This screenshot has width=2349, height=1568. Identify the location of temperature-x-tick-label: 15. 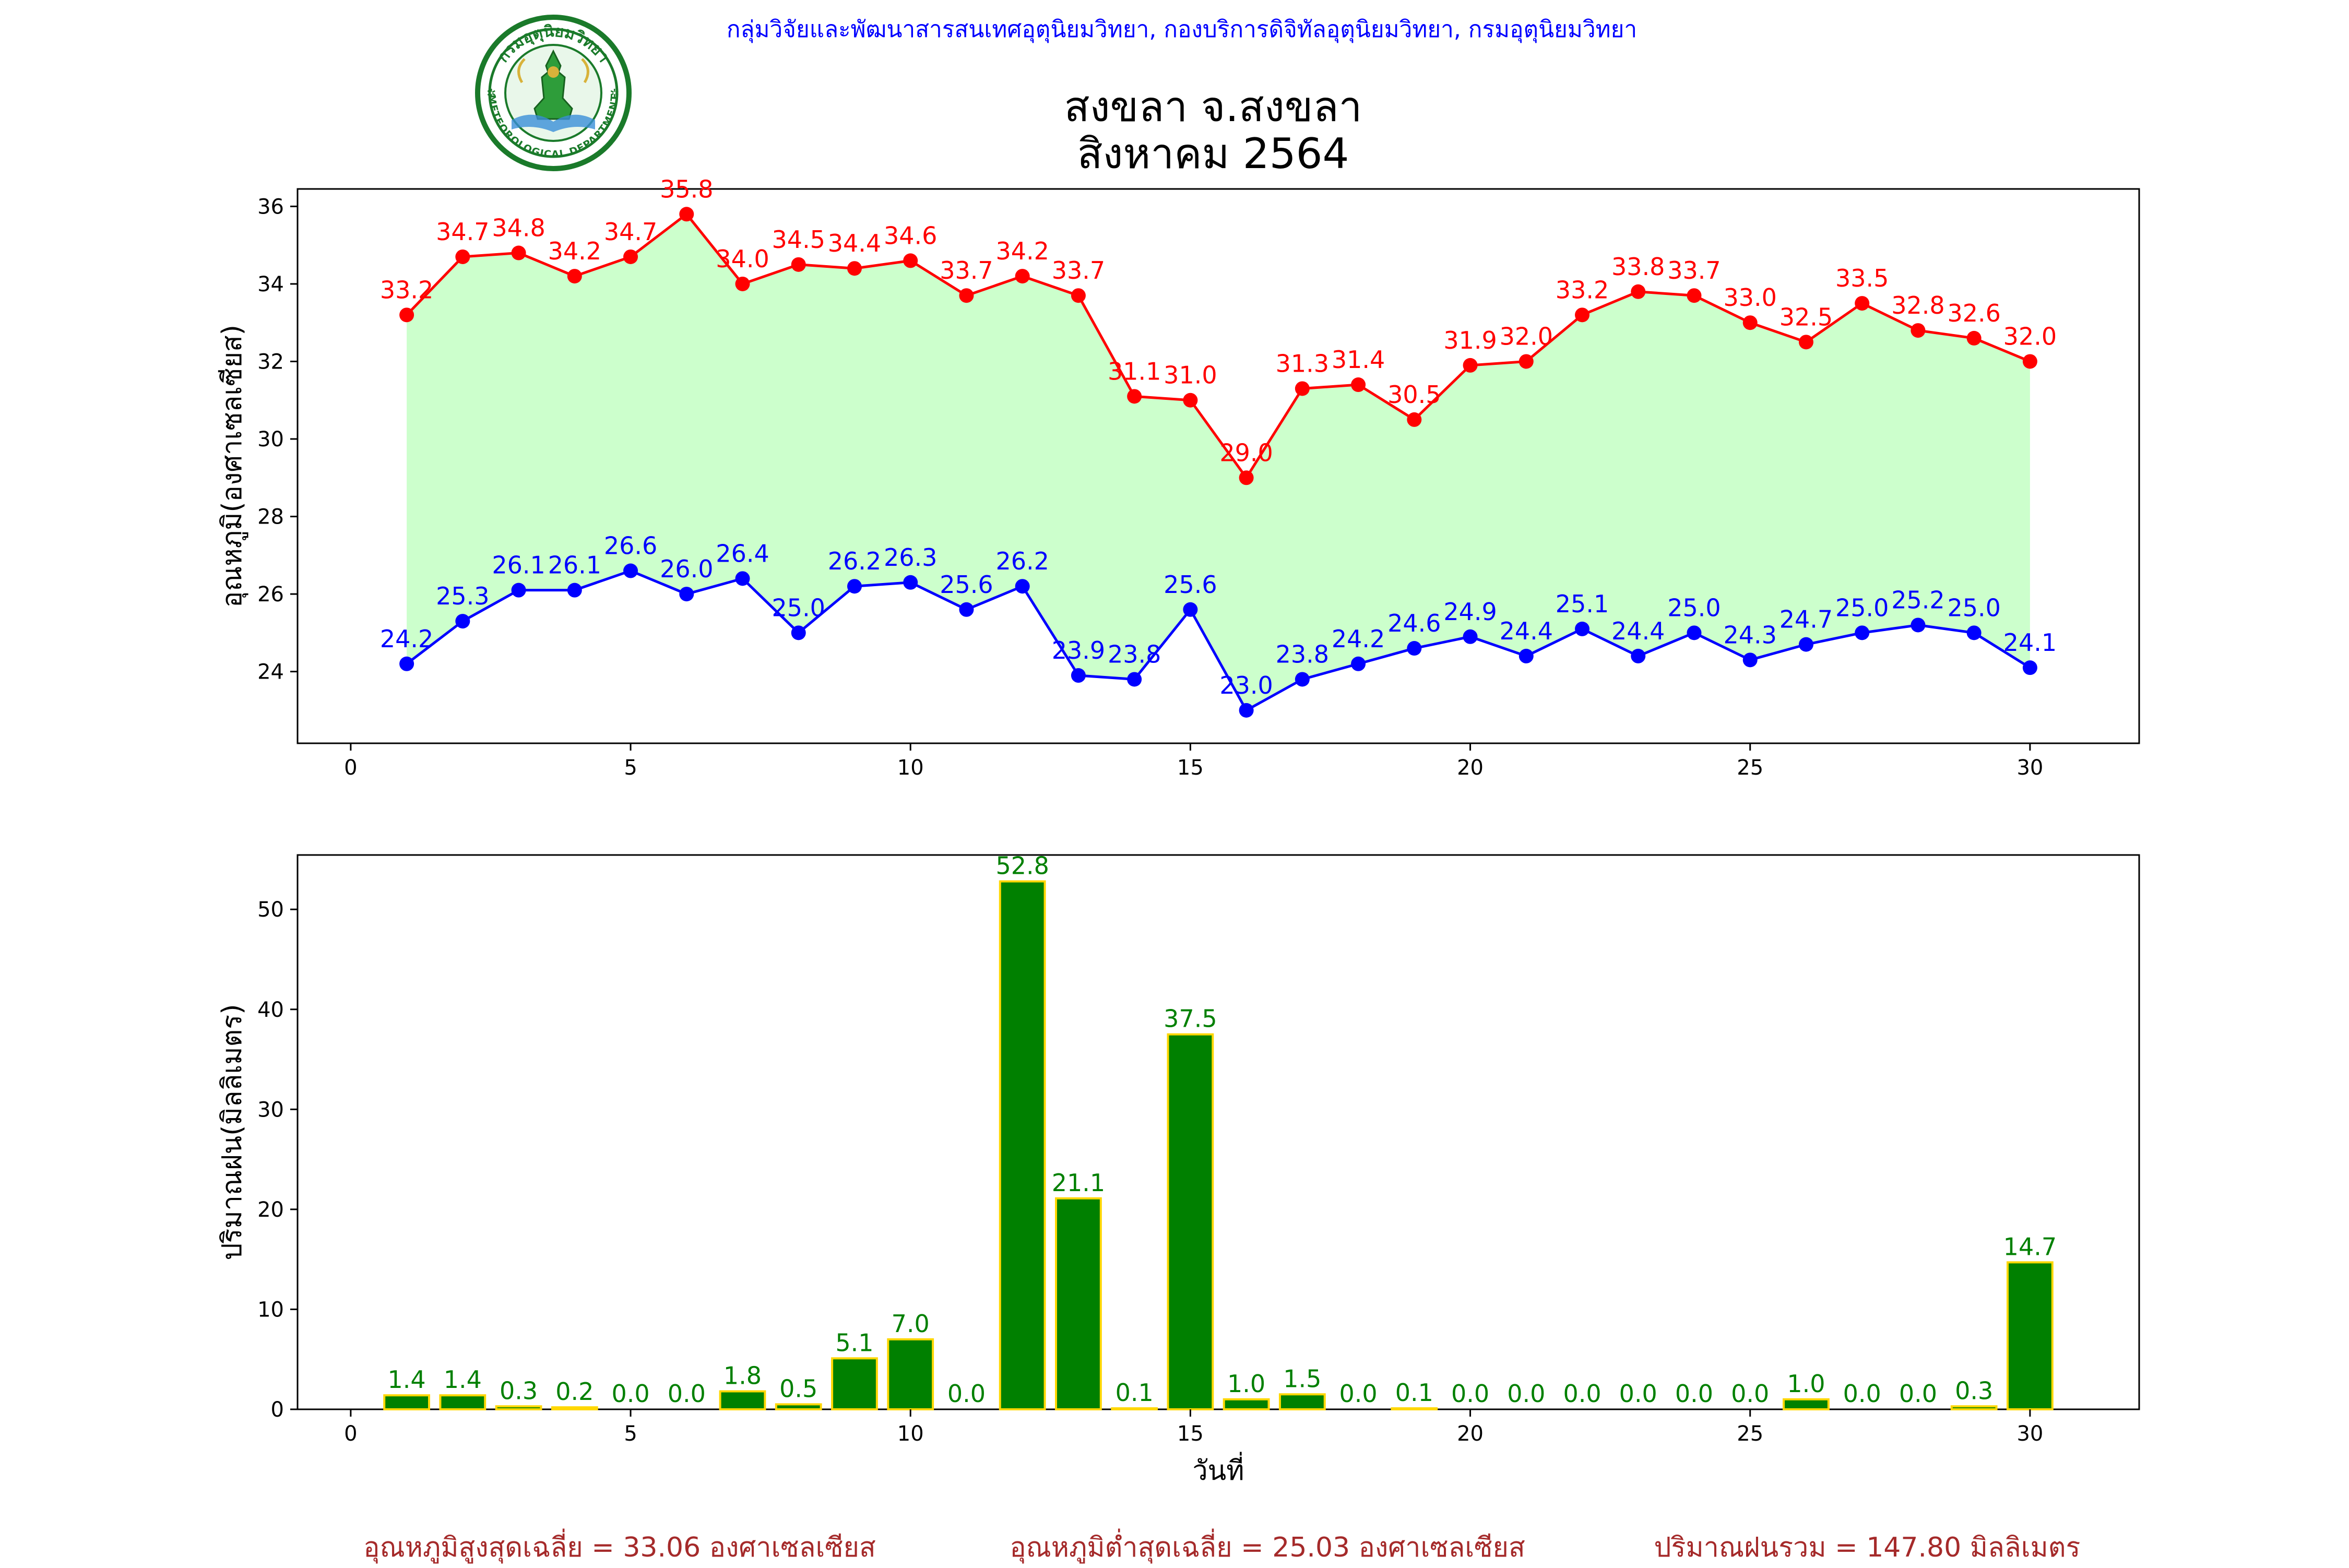
(1190, 768).